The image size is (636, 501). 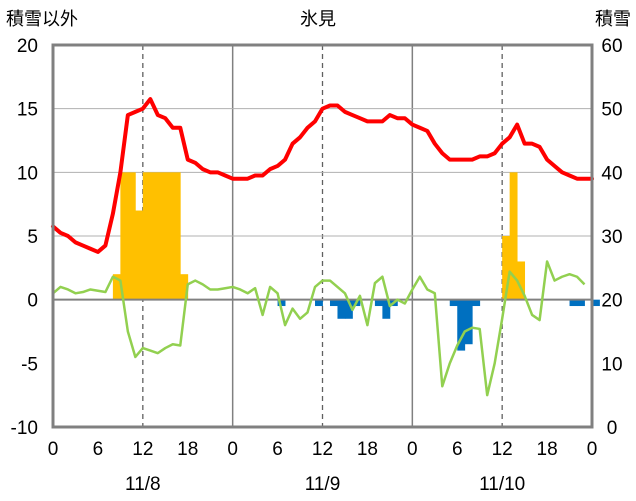 What do you see at coordinates (611, 110) in the screenshot?
I see `right-tick-label: 50` at bounding box center [611, 110].